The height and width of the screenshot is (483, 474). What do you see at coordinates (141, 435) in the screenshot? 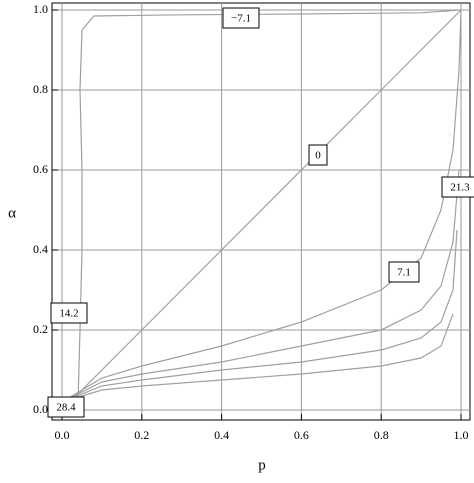
I see `x-tick-label: 0.2` at bounding box center [141, 435].